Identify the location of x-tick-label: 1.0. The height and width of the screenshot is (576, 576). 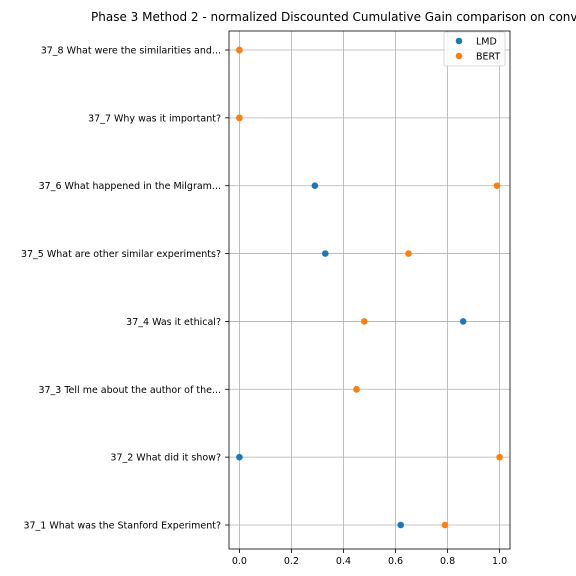
(499, 561).